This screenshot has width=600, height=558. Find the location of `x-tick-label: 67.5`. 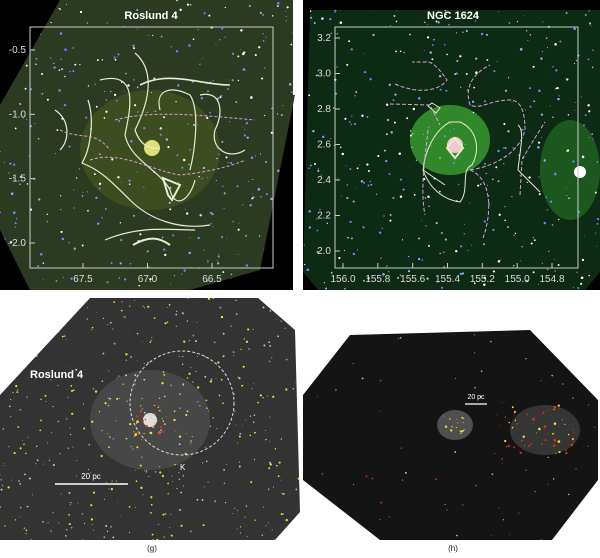

x-tick-label: 67.5 is located at coordinates (83, 279).